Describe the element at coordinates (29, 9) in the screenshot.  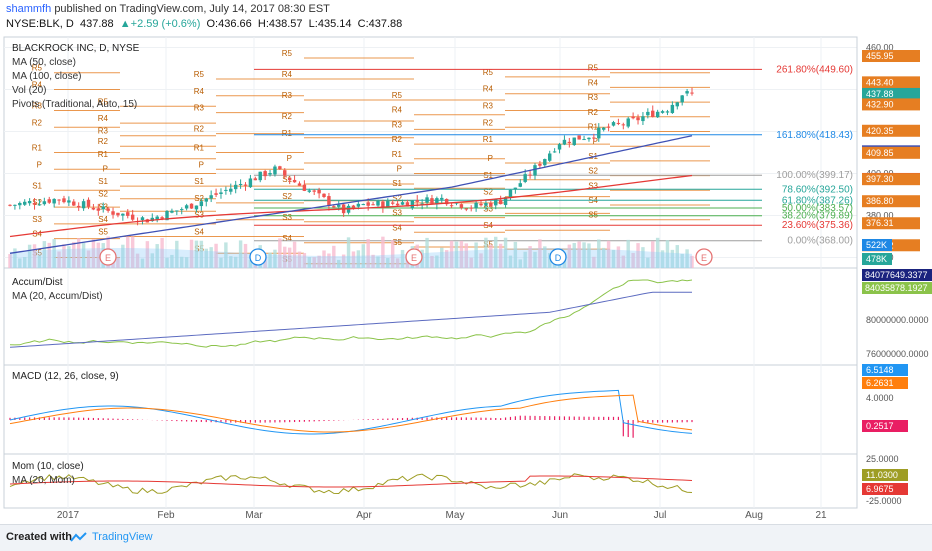
I see `author-link: shammfh` at that location.